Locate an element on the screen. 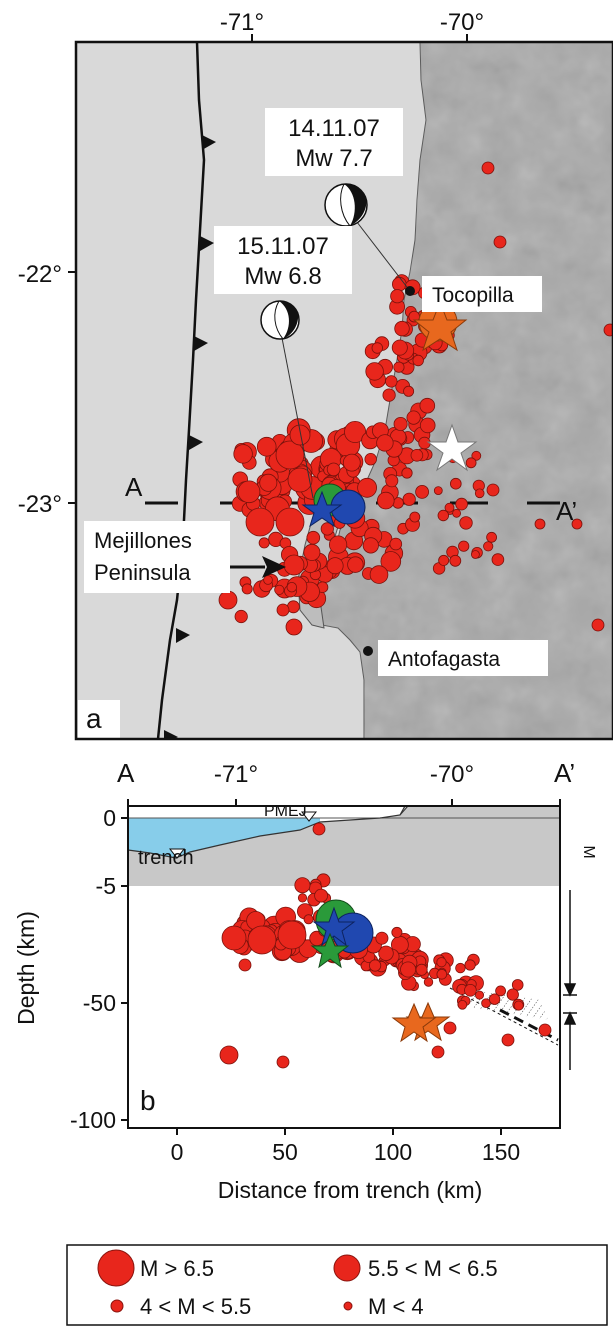 The image size is (613, 1327). section-top-ticks is located at coordinates (344, 802).